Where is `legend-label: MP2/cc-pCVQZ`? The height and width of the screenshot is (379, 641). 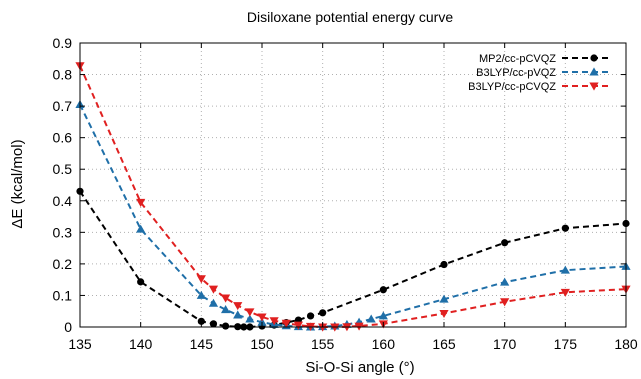
legend-label: MP2/cc-pCVQZ is located at coordinates (517, 59).